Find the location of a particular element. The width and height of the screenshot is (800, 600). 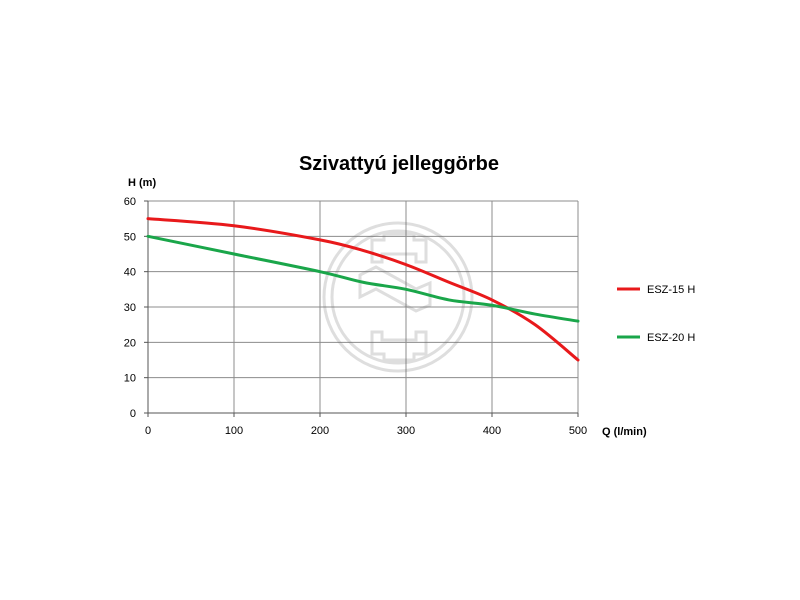

series-lines is located at coordinates (363, 289).